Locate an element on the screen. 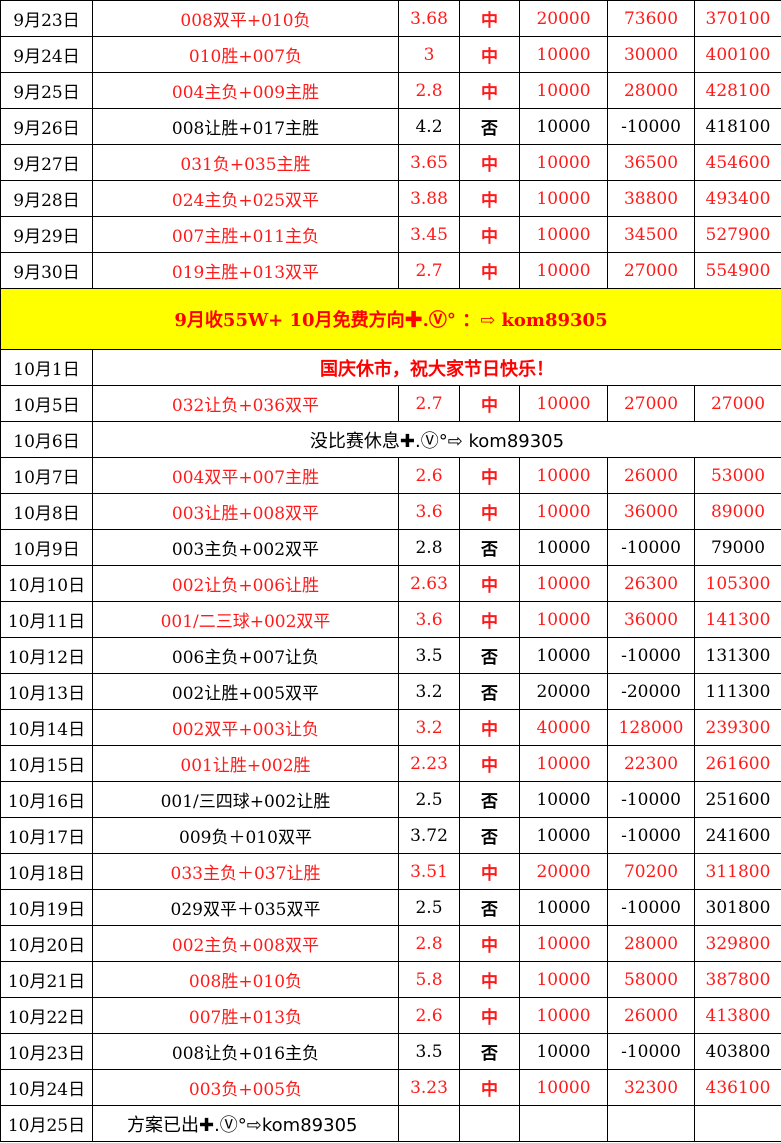  table-row: 10月14日 002双平+003让负 3.2 中 40000 128000 239300 is located at coordinates (390, 727).